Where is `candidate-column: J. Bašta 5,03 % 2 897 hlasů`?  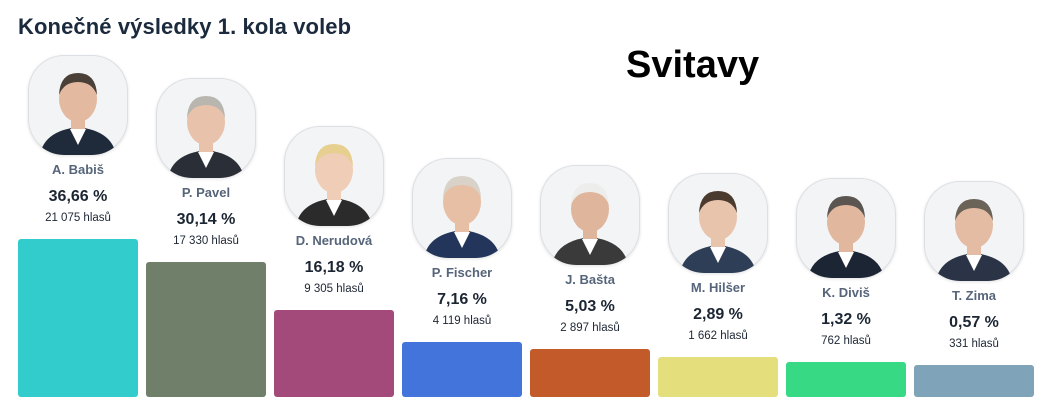 candidate-column: J. Bašta 5,03 % 2 897 hlasů is located at coordinates (590, 205).